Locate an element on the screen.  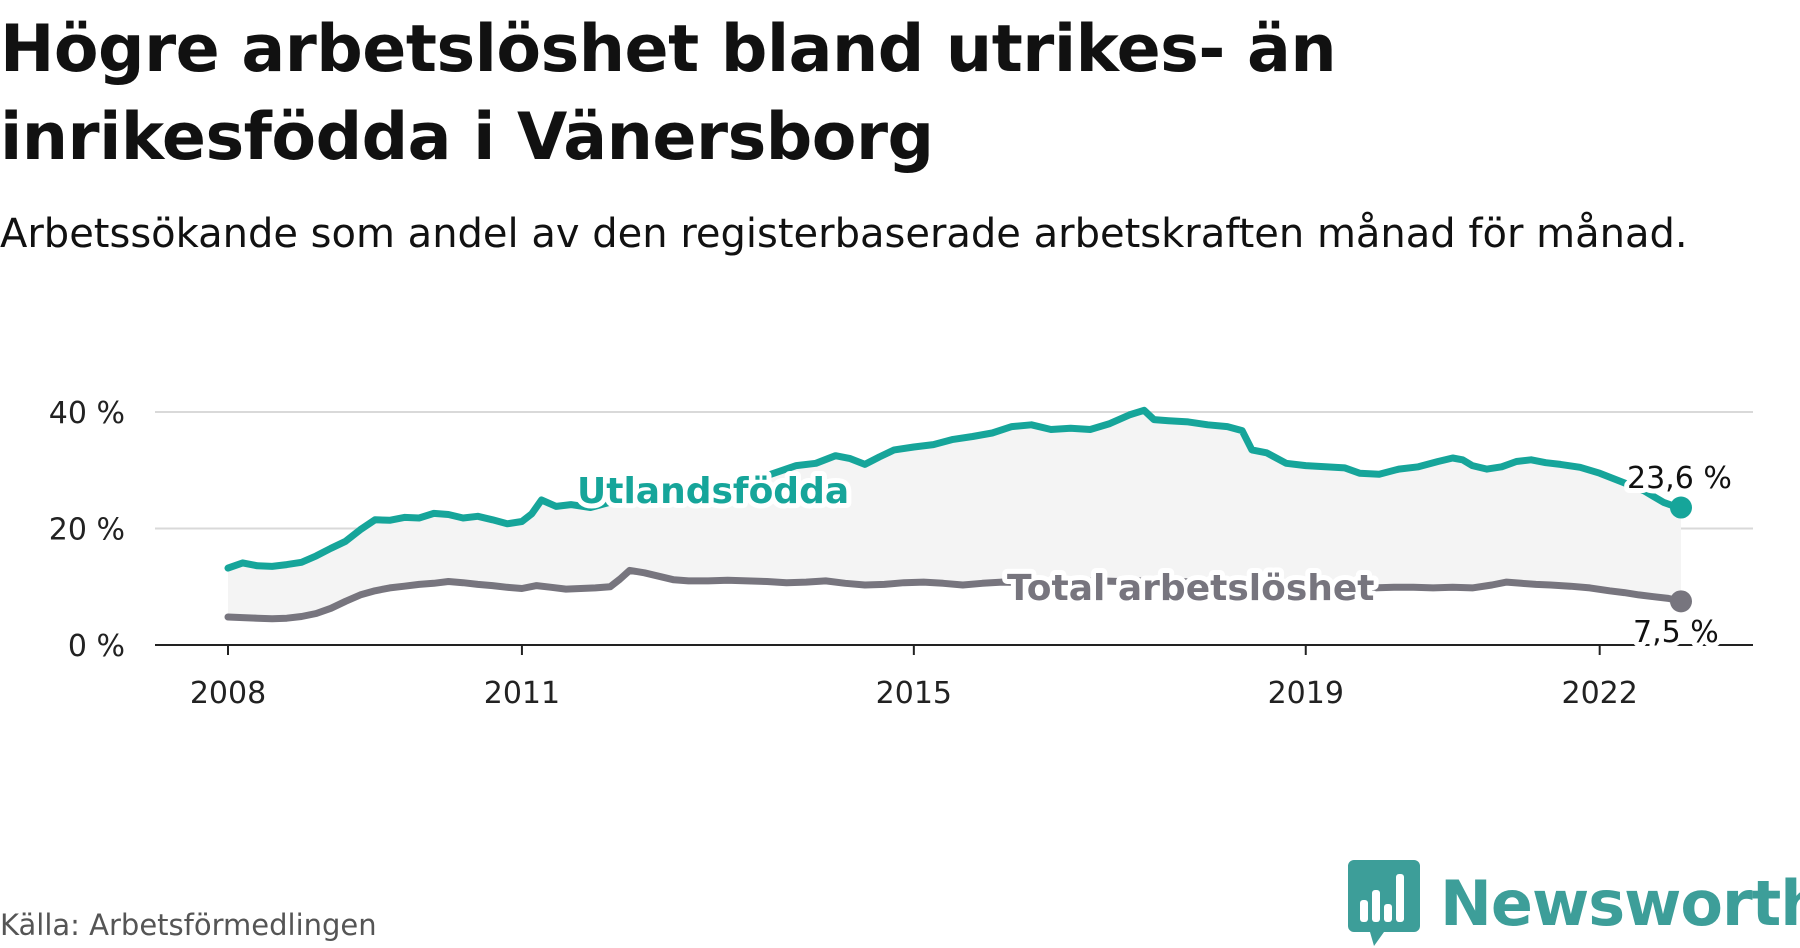
x-tick-label-2022: 2022 is located at coordinates (1599, 693).